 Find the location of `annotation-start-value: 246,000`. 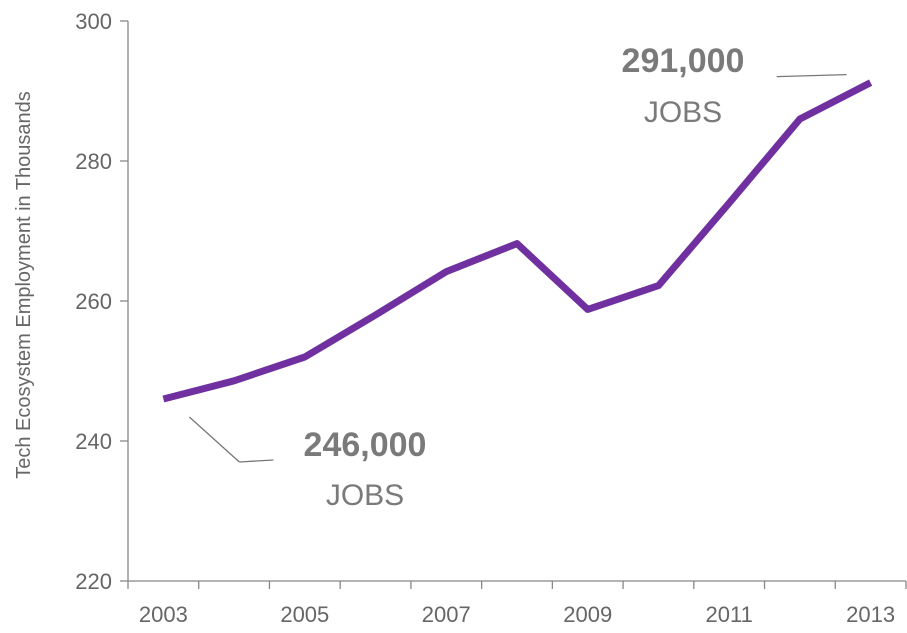

annotation-start-value: 246,000 is located at coordinates (365, 445).